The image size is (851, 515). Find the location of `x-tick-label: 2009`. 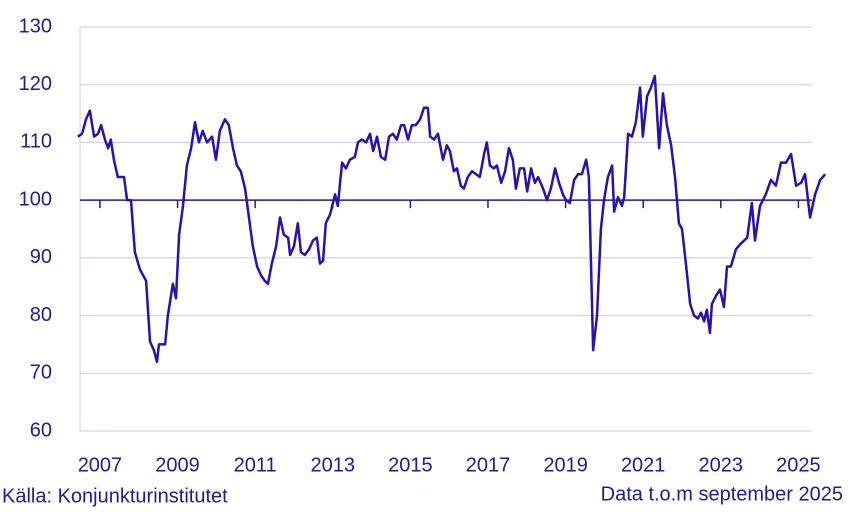

x-tick-label: 2009 is located at coordinates (177, 465).